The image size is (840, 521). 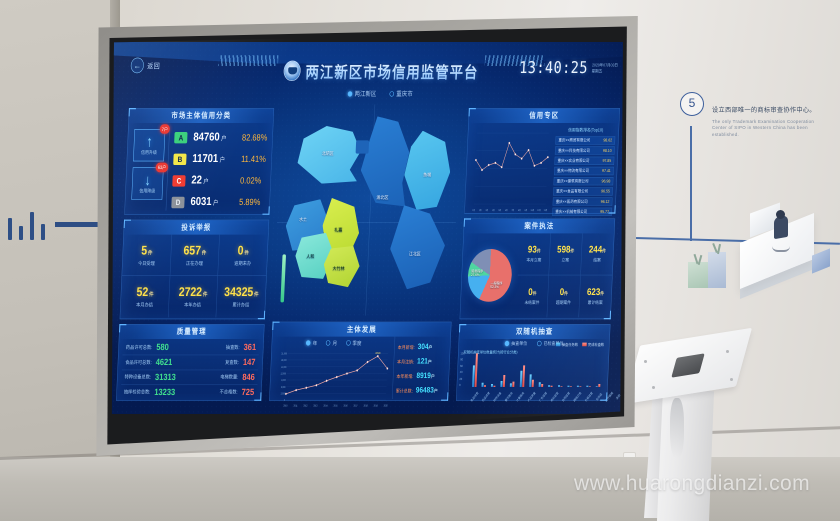 I want to click on svg-text: 12月, so click(x=546, y=210).